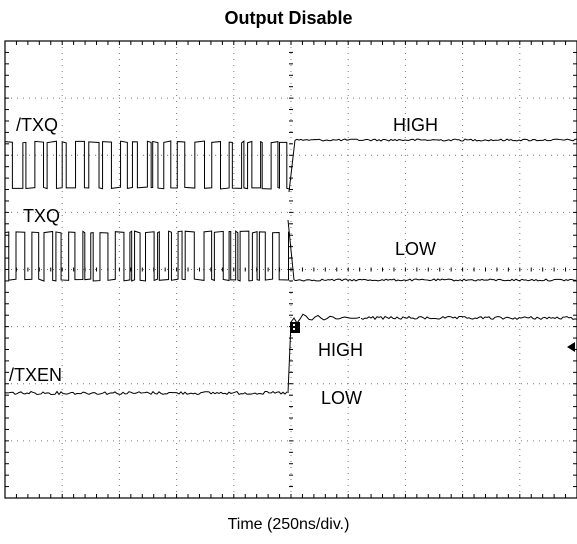  Describe the element at coordinates (147, 256) in the screenshot. I see `trace-txq-toggle` at that location.